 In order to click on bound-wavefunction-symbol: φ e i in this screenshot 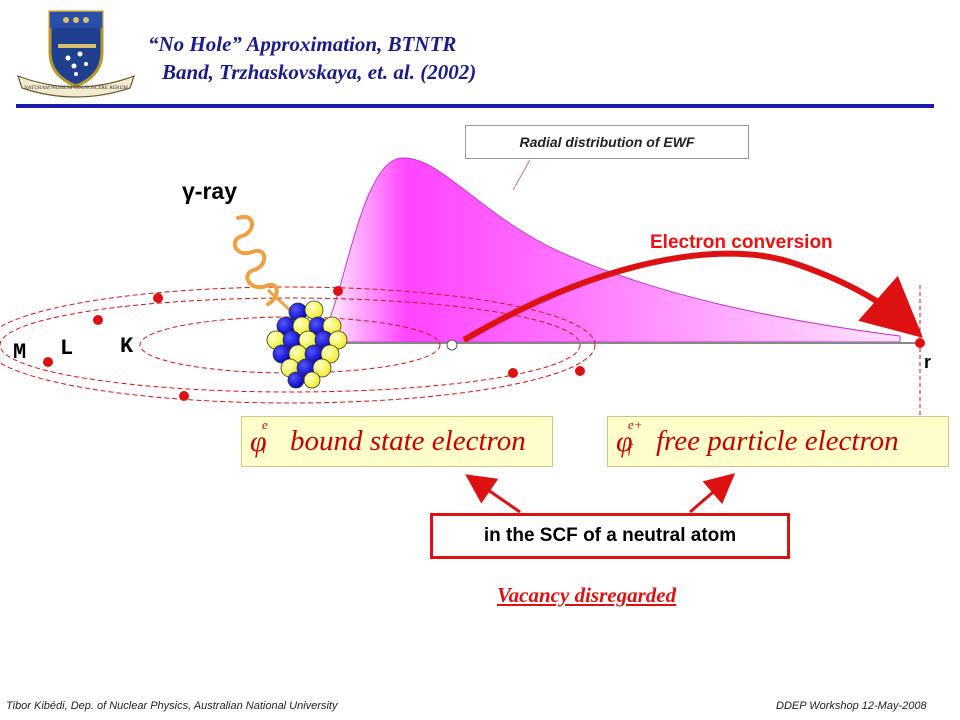, I will do `click(263, 438)`.